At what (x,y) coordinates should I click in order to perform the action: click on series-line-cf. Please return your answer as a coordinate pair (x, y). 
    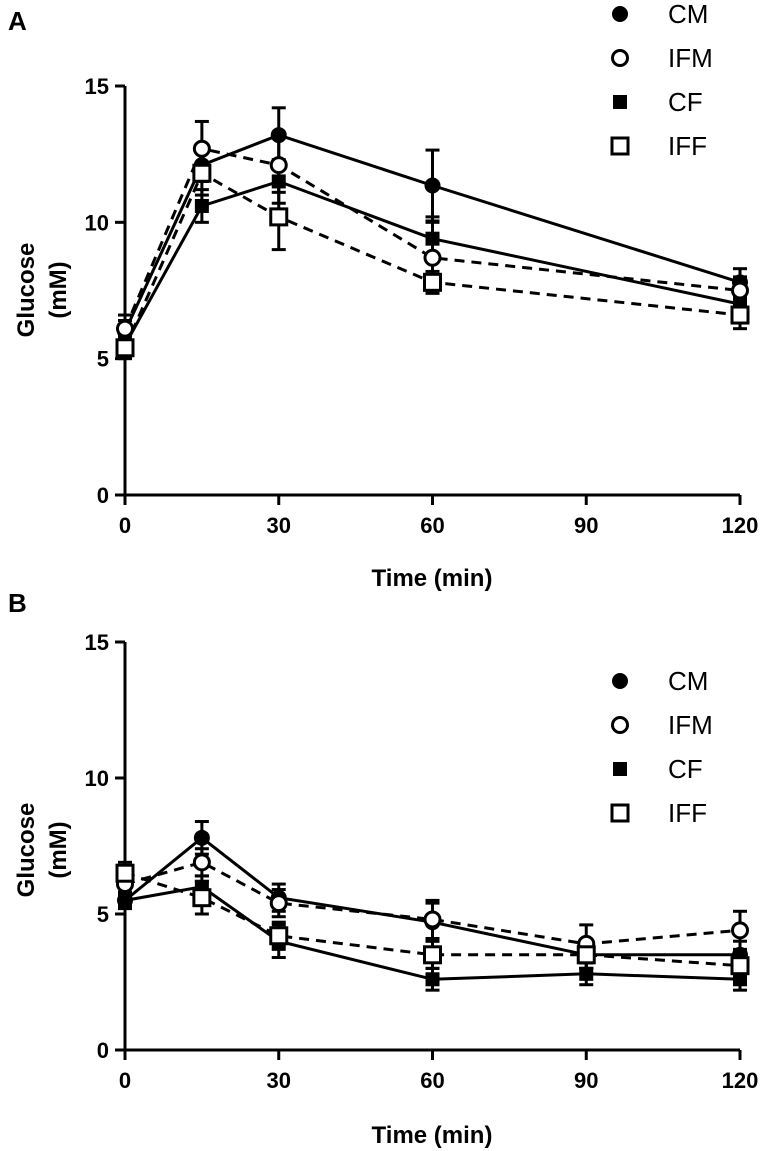
    Looking at the image, I should click on (432, 933).